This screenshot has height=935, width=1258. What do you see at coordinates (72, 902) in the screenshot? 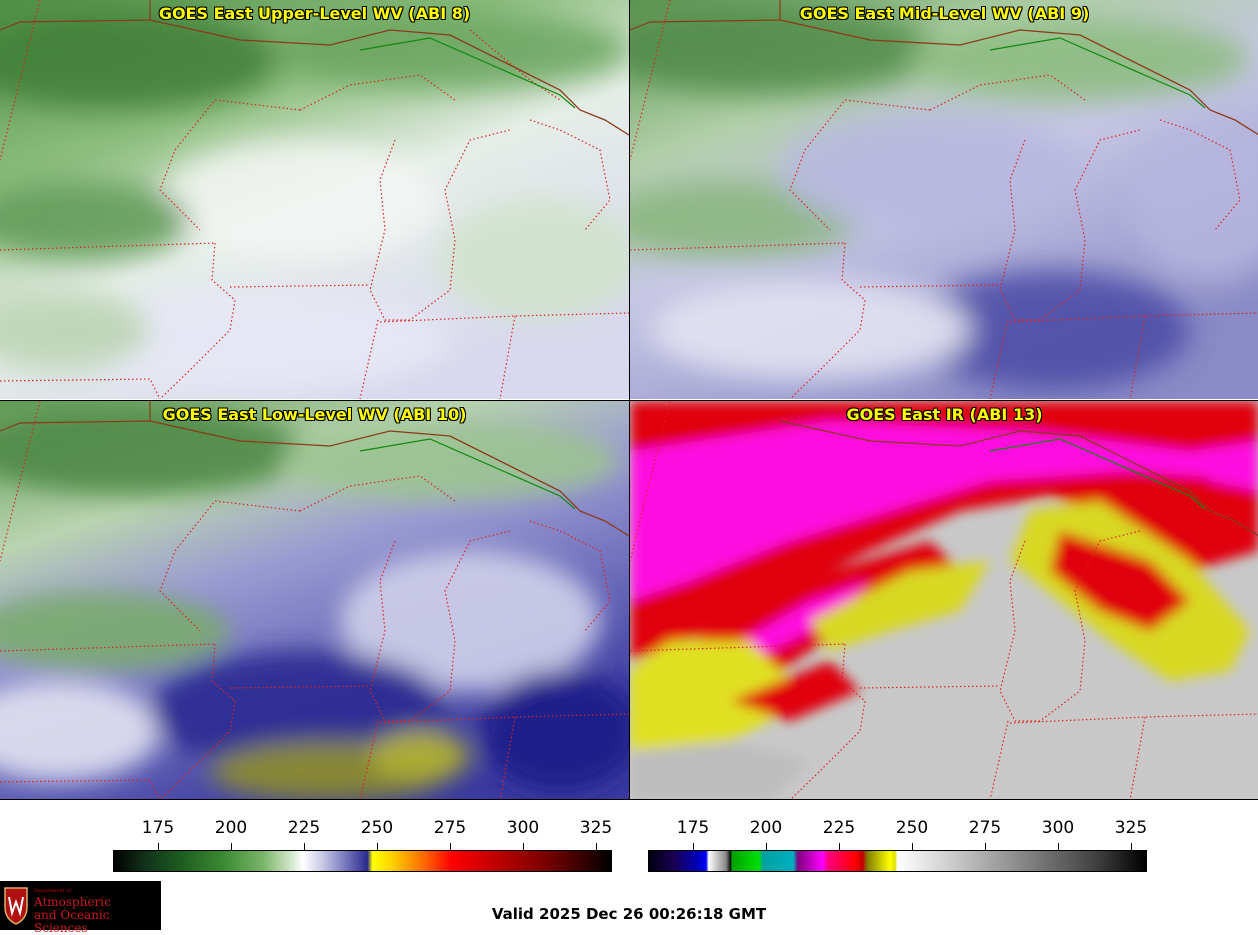
I see `logo-line-atmospheric: Atmospheric` at bounding box center [72, 902].